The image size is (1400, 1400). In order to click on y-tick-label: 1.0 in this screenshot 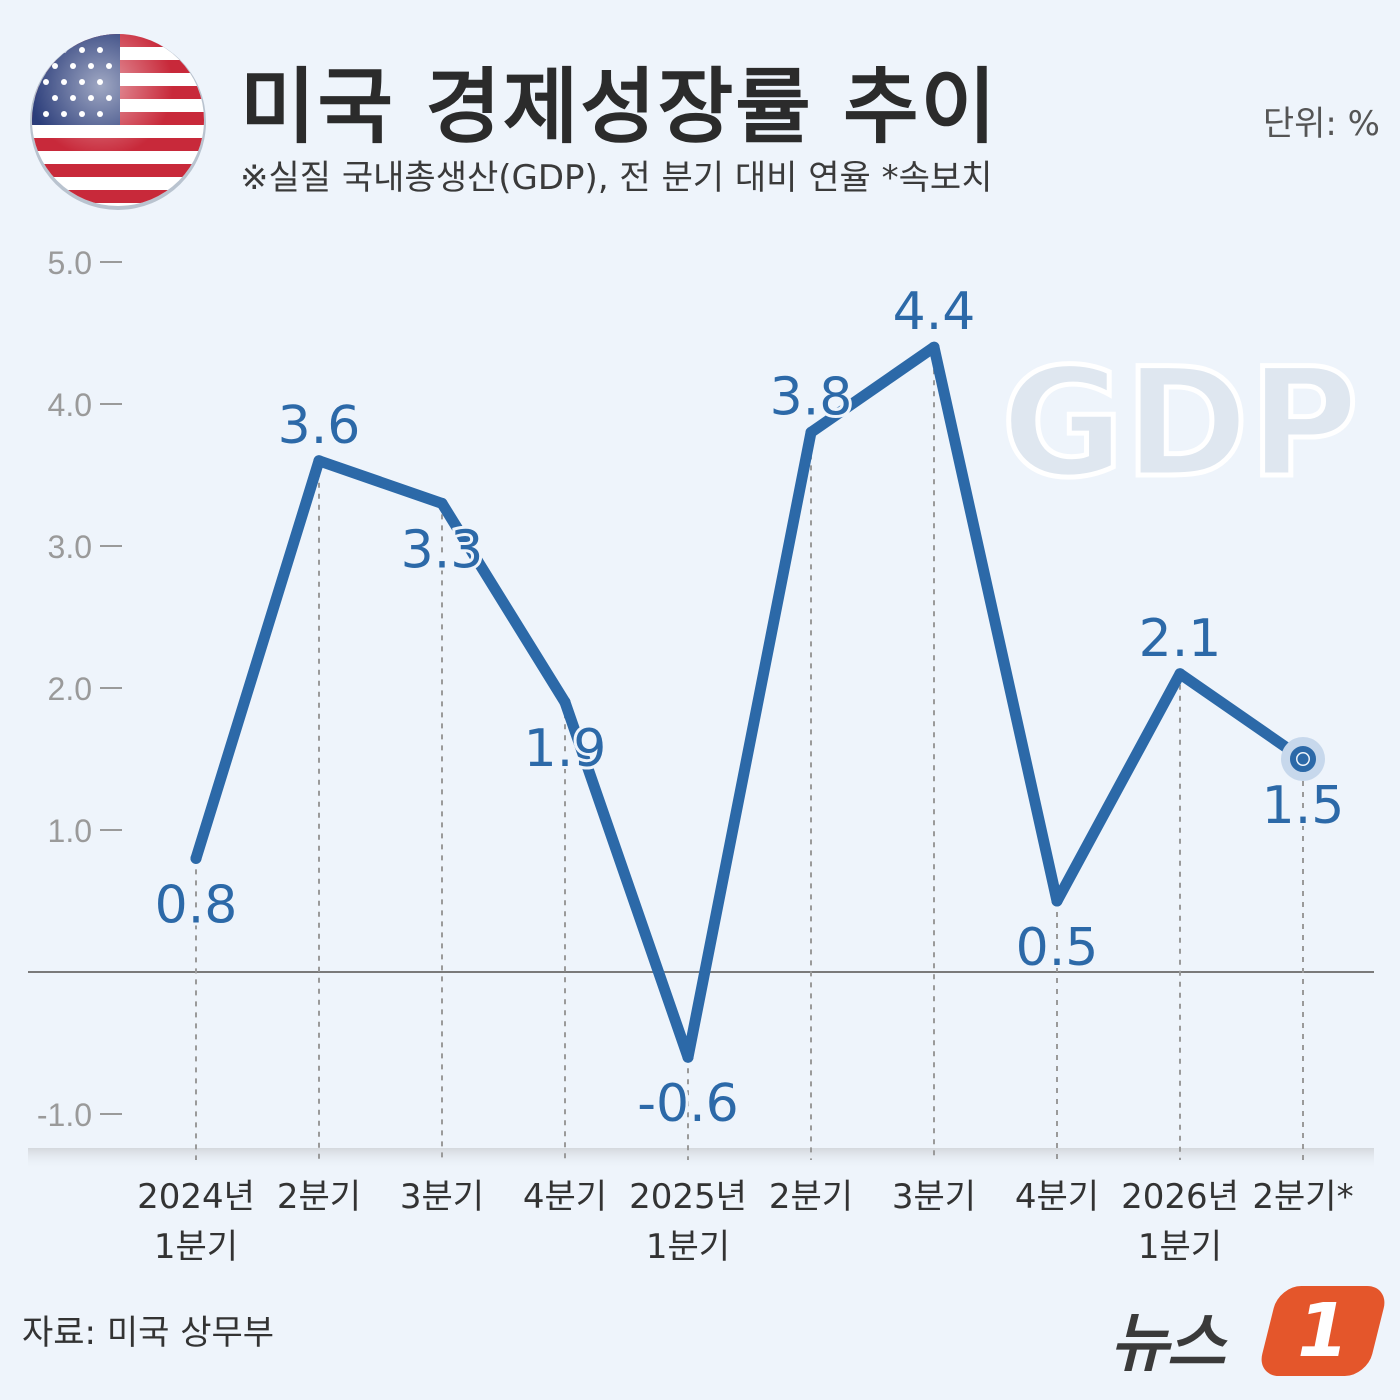, I will do `click(70, 831)`.